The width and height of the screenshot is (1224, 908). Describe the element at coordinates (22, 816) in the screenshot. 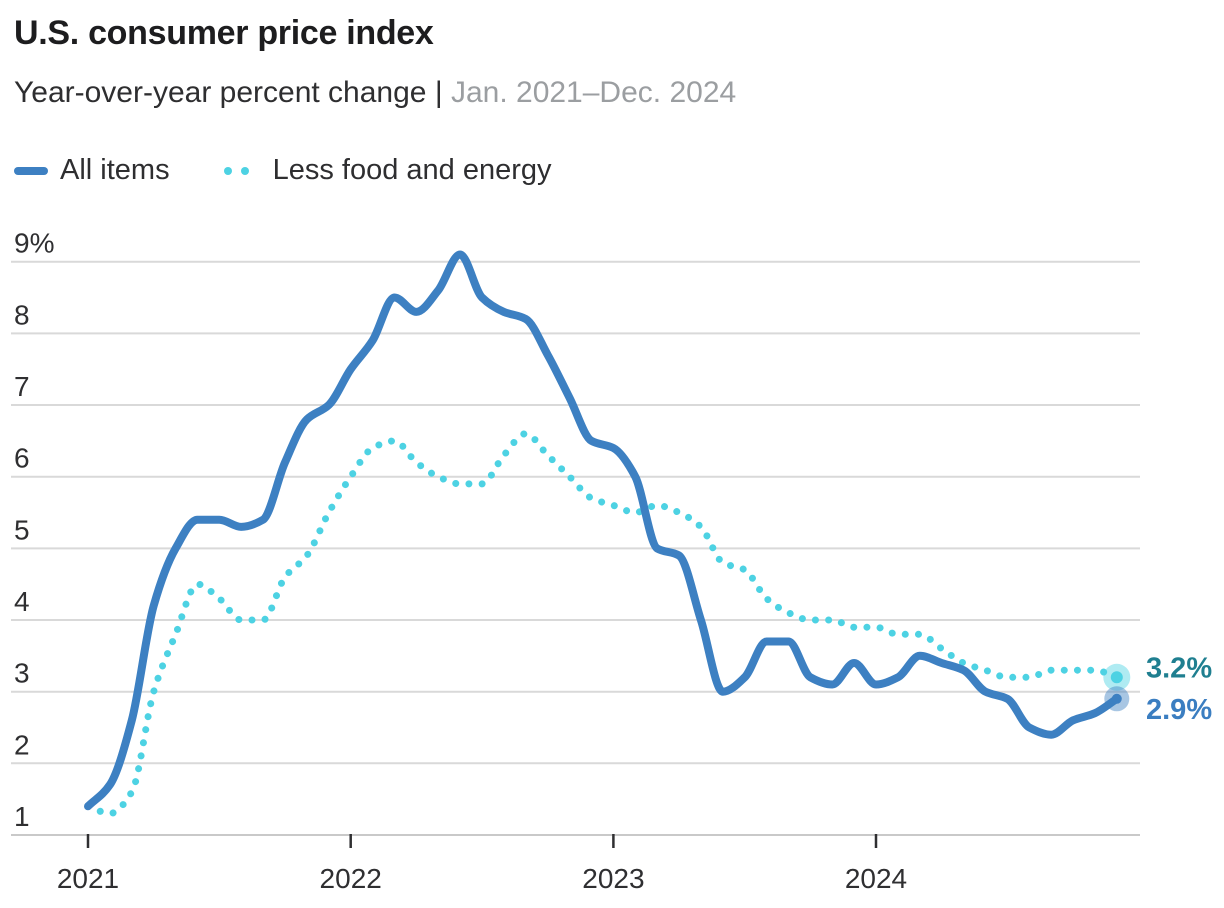

I see `y-axis-label: 1` at that location.